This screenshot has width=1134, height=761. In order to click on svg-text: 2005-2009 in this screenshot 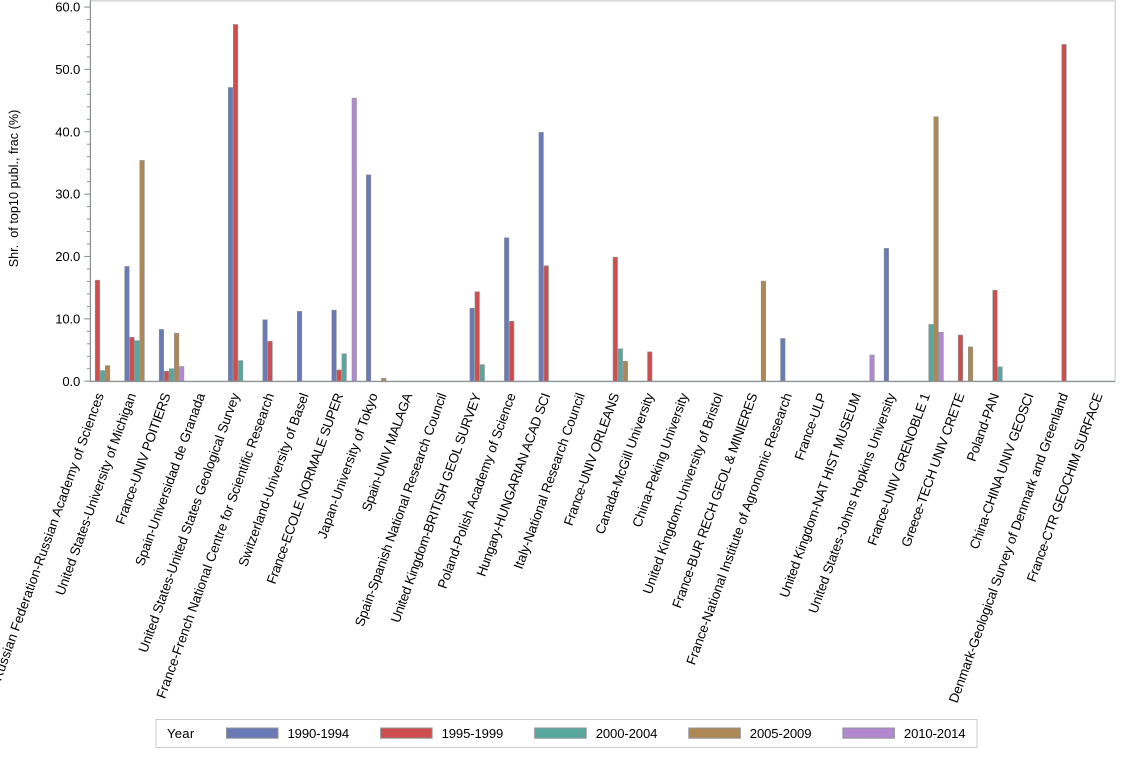, I will do `click(781, 733)`.